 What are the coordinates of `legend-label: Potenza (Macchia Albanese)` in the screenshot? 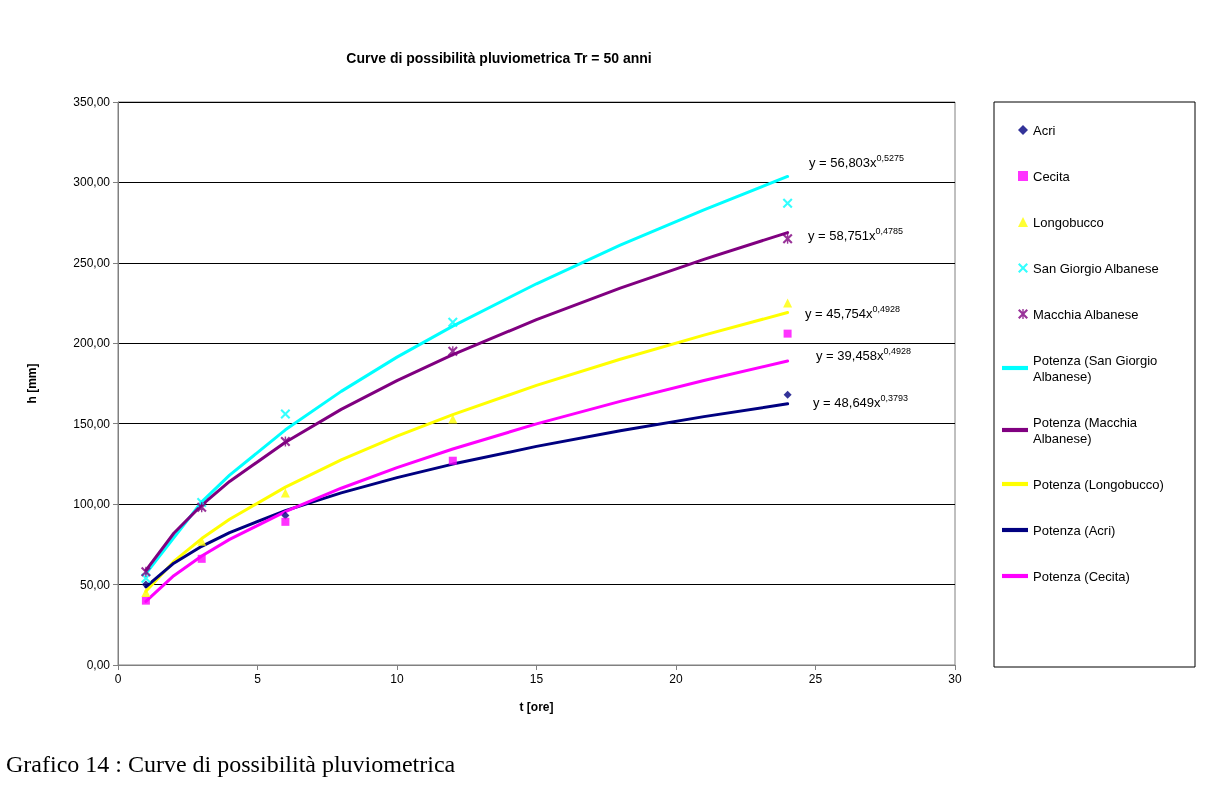 It's located at (1087, 430).